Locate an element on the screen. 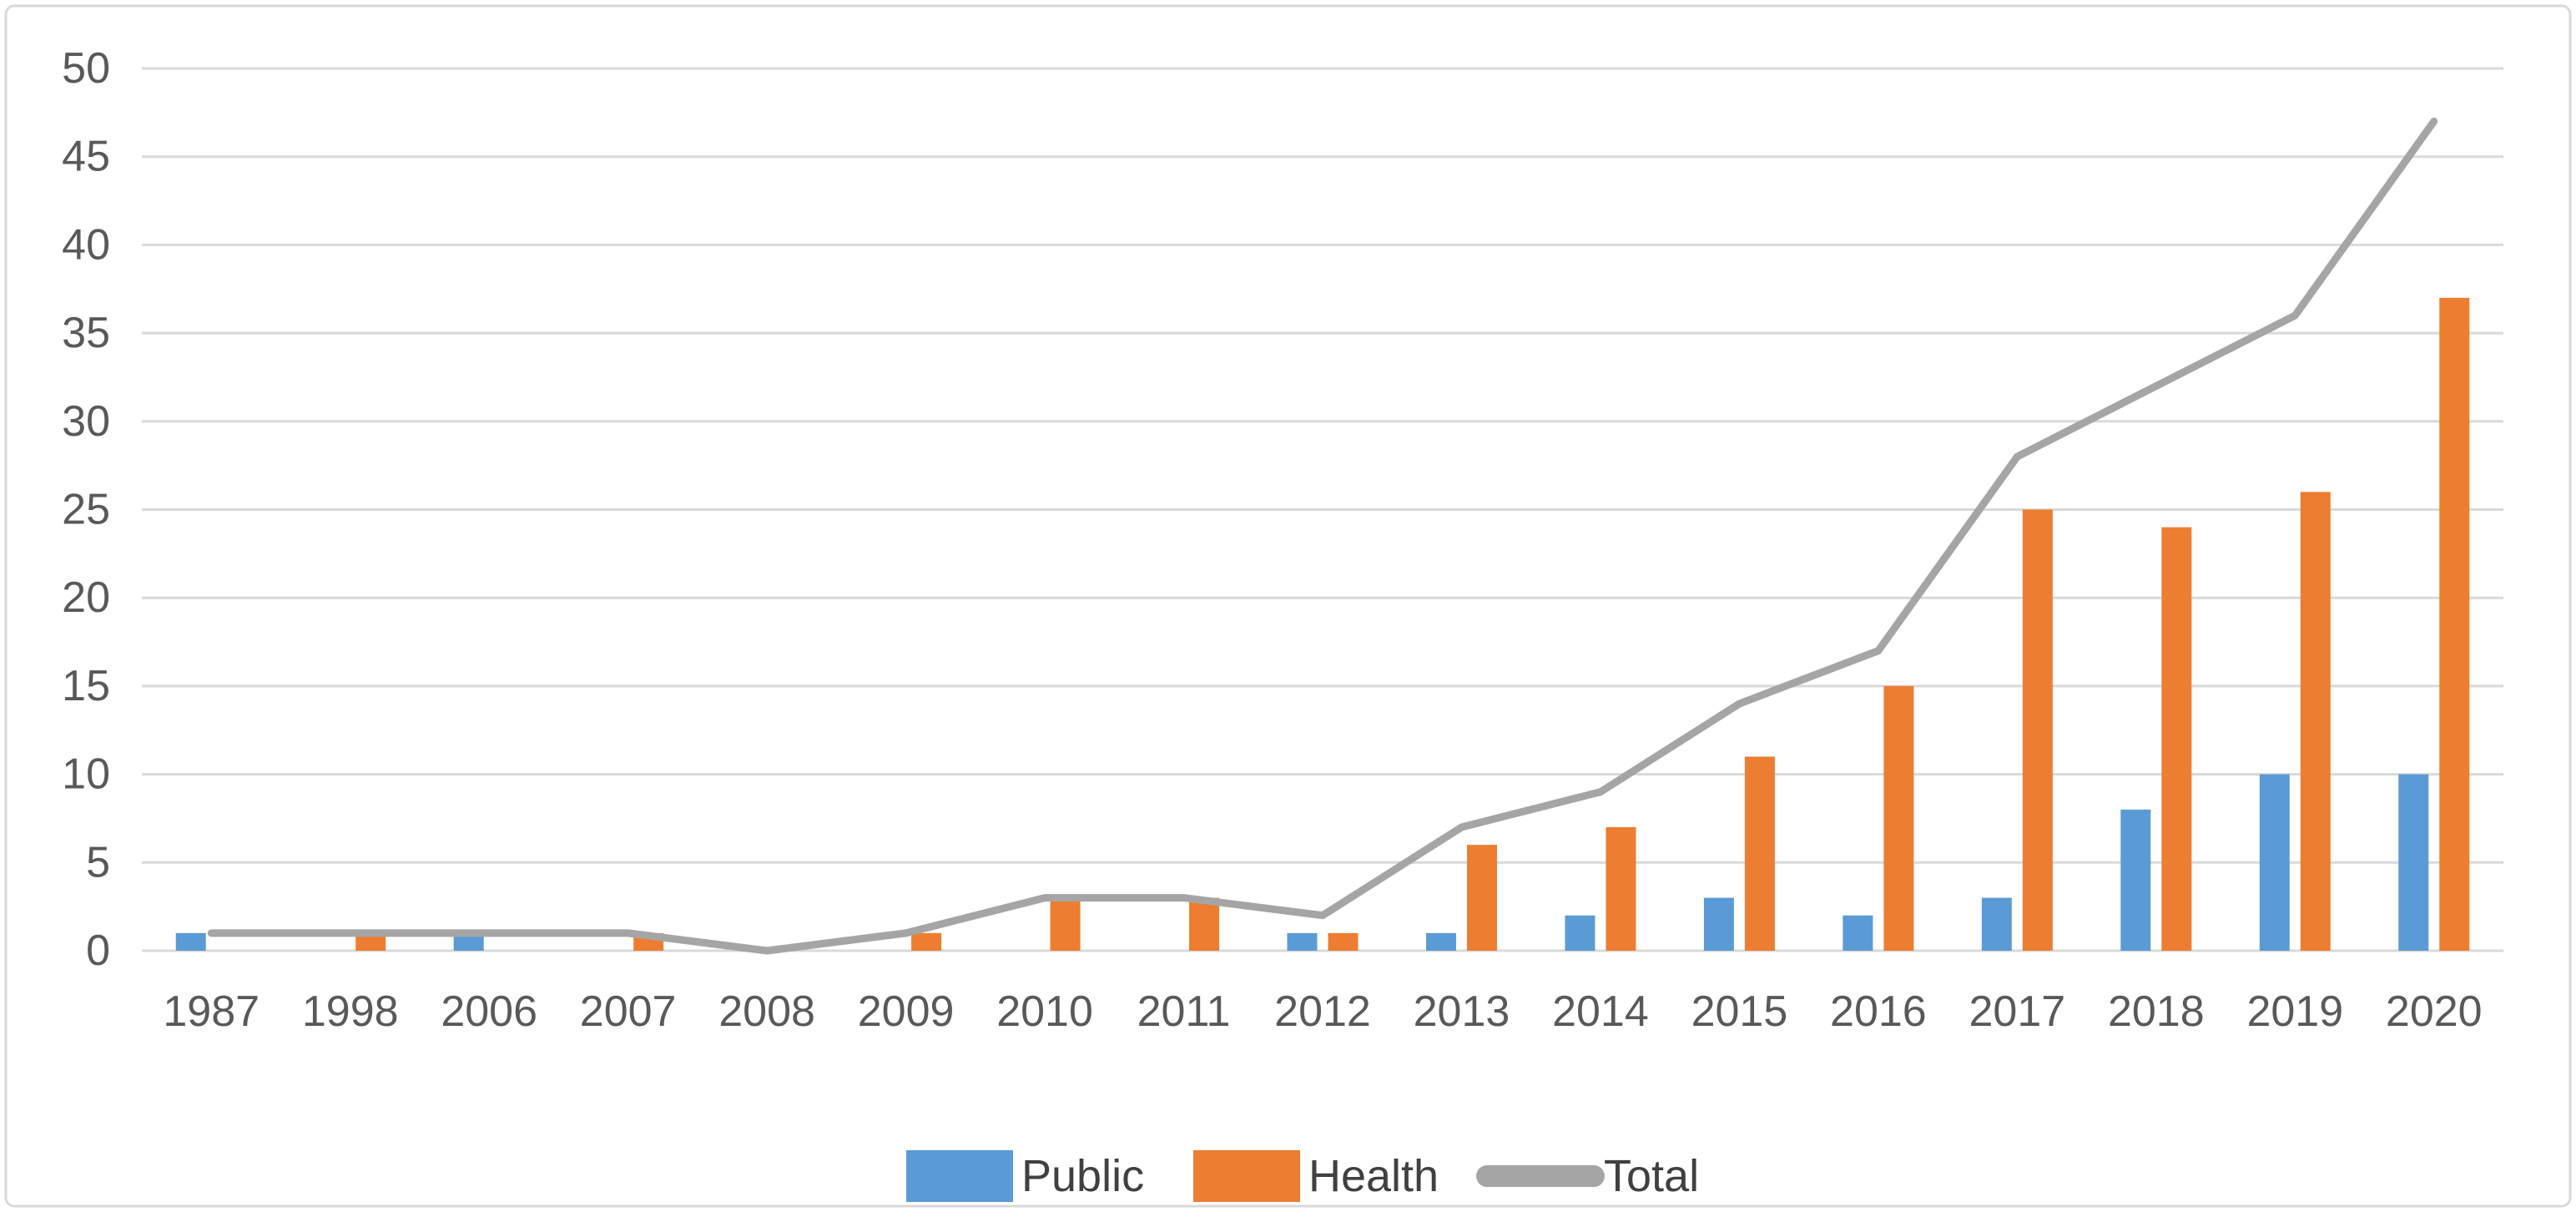 The image size is (2576, 1212). bar-health-2018 is located at coordinates (2177, 739).